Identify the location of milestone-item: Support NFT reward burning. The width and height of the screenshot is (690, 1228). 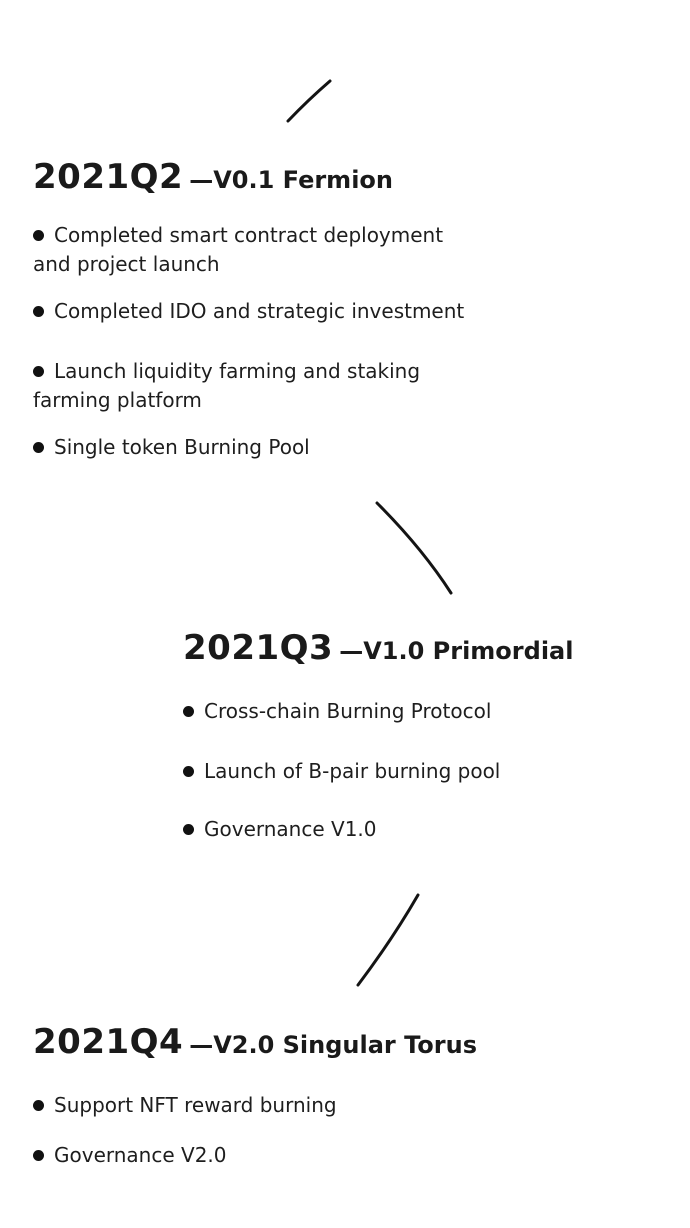
(185, 1105).